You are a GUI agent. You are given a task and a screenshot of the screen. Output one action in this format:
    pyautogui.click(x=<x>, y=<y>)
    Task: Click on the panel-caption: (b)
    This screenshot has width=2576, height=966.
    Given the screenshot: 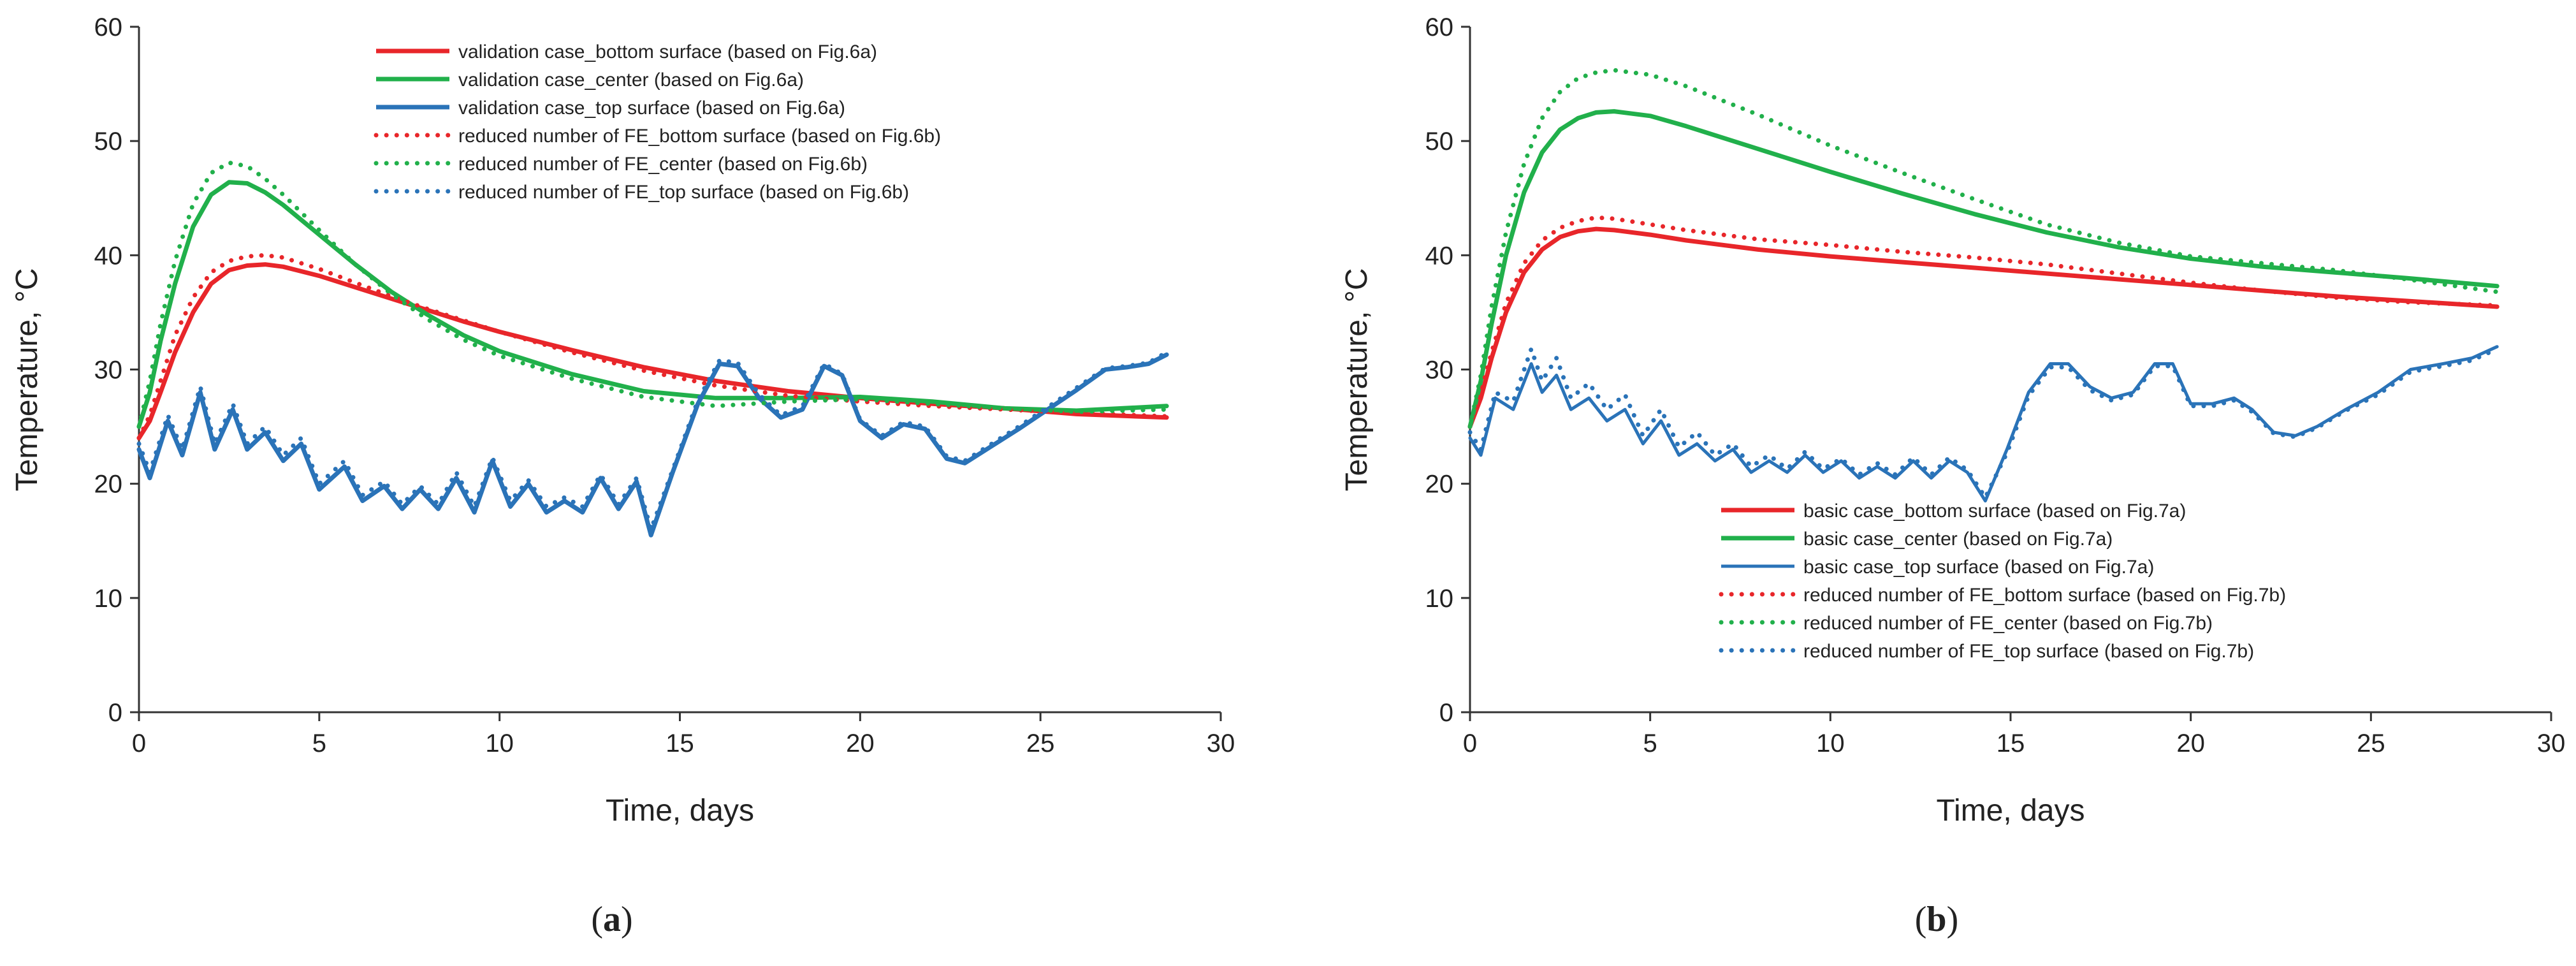 What is the action you would take?
    pyautogui.click(x=1936, y=919)
    